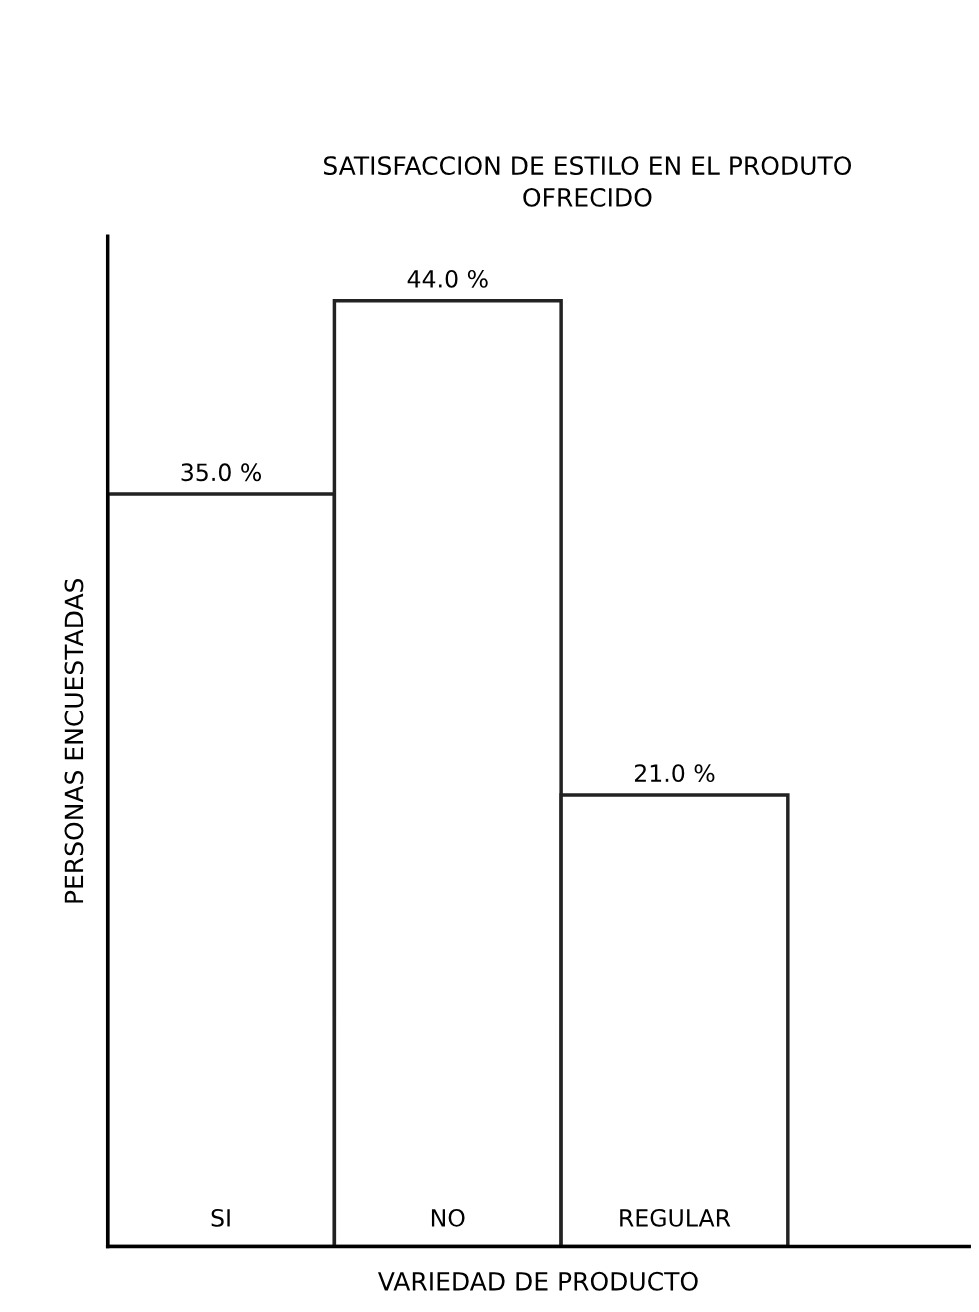 The image size is (979, 1312). What do you see at coordinates (537, 1281) in the screenshot?
I see `x-axis-title: VARIEDAD DE PRODUCTO` at bounding box center [537, 1281].